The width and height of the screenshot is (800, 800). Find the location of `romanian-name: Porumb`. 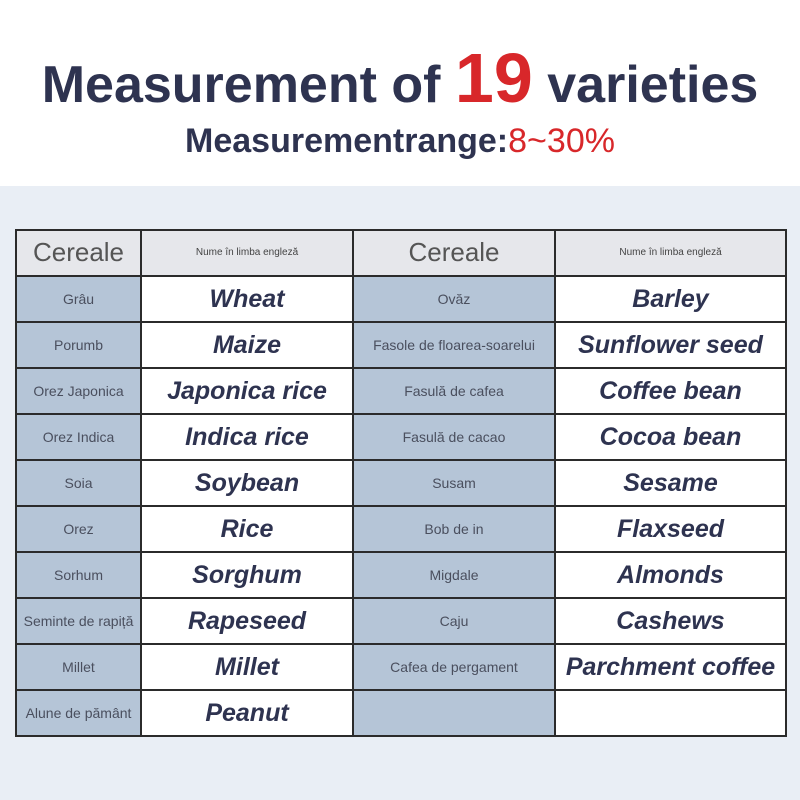

romanian-name: Porumb is located at coordinates (78, 345).